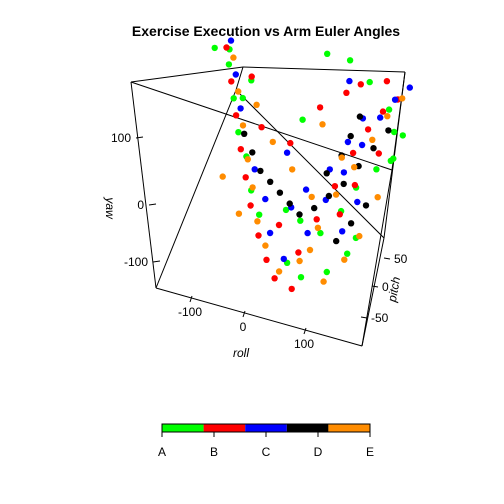 The height and width of the screenshot is (504, 504). I want to click on series-D, so click(316, 179).